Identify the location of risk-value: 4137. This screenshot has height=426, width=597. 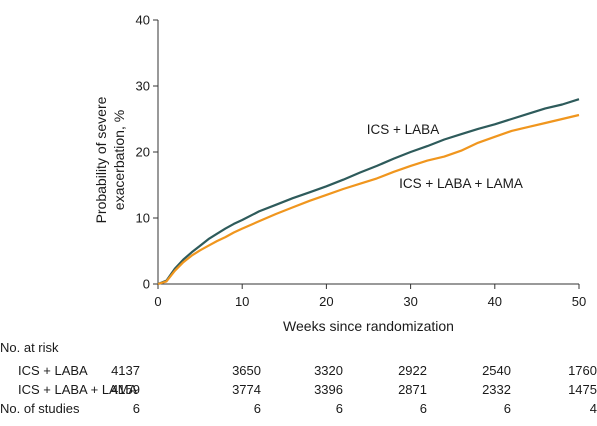
(125, 370).